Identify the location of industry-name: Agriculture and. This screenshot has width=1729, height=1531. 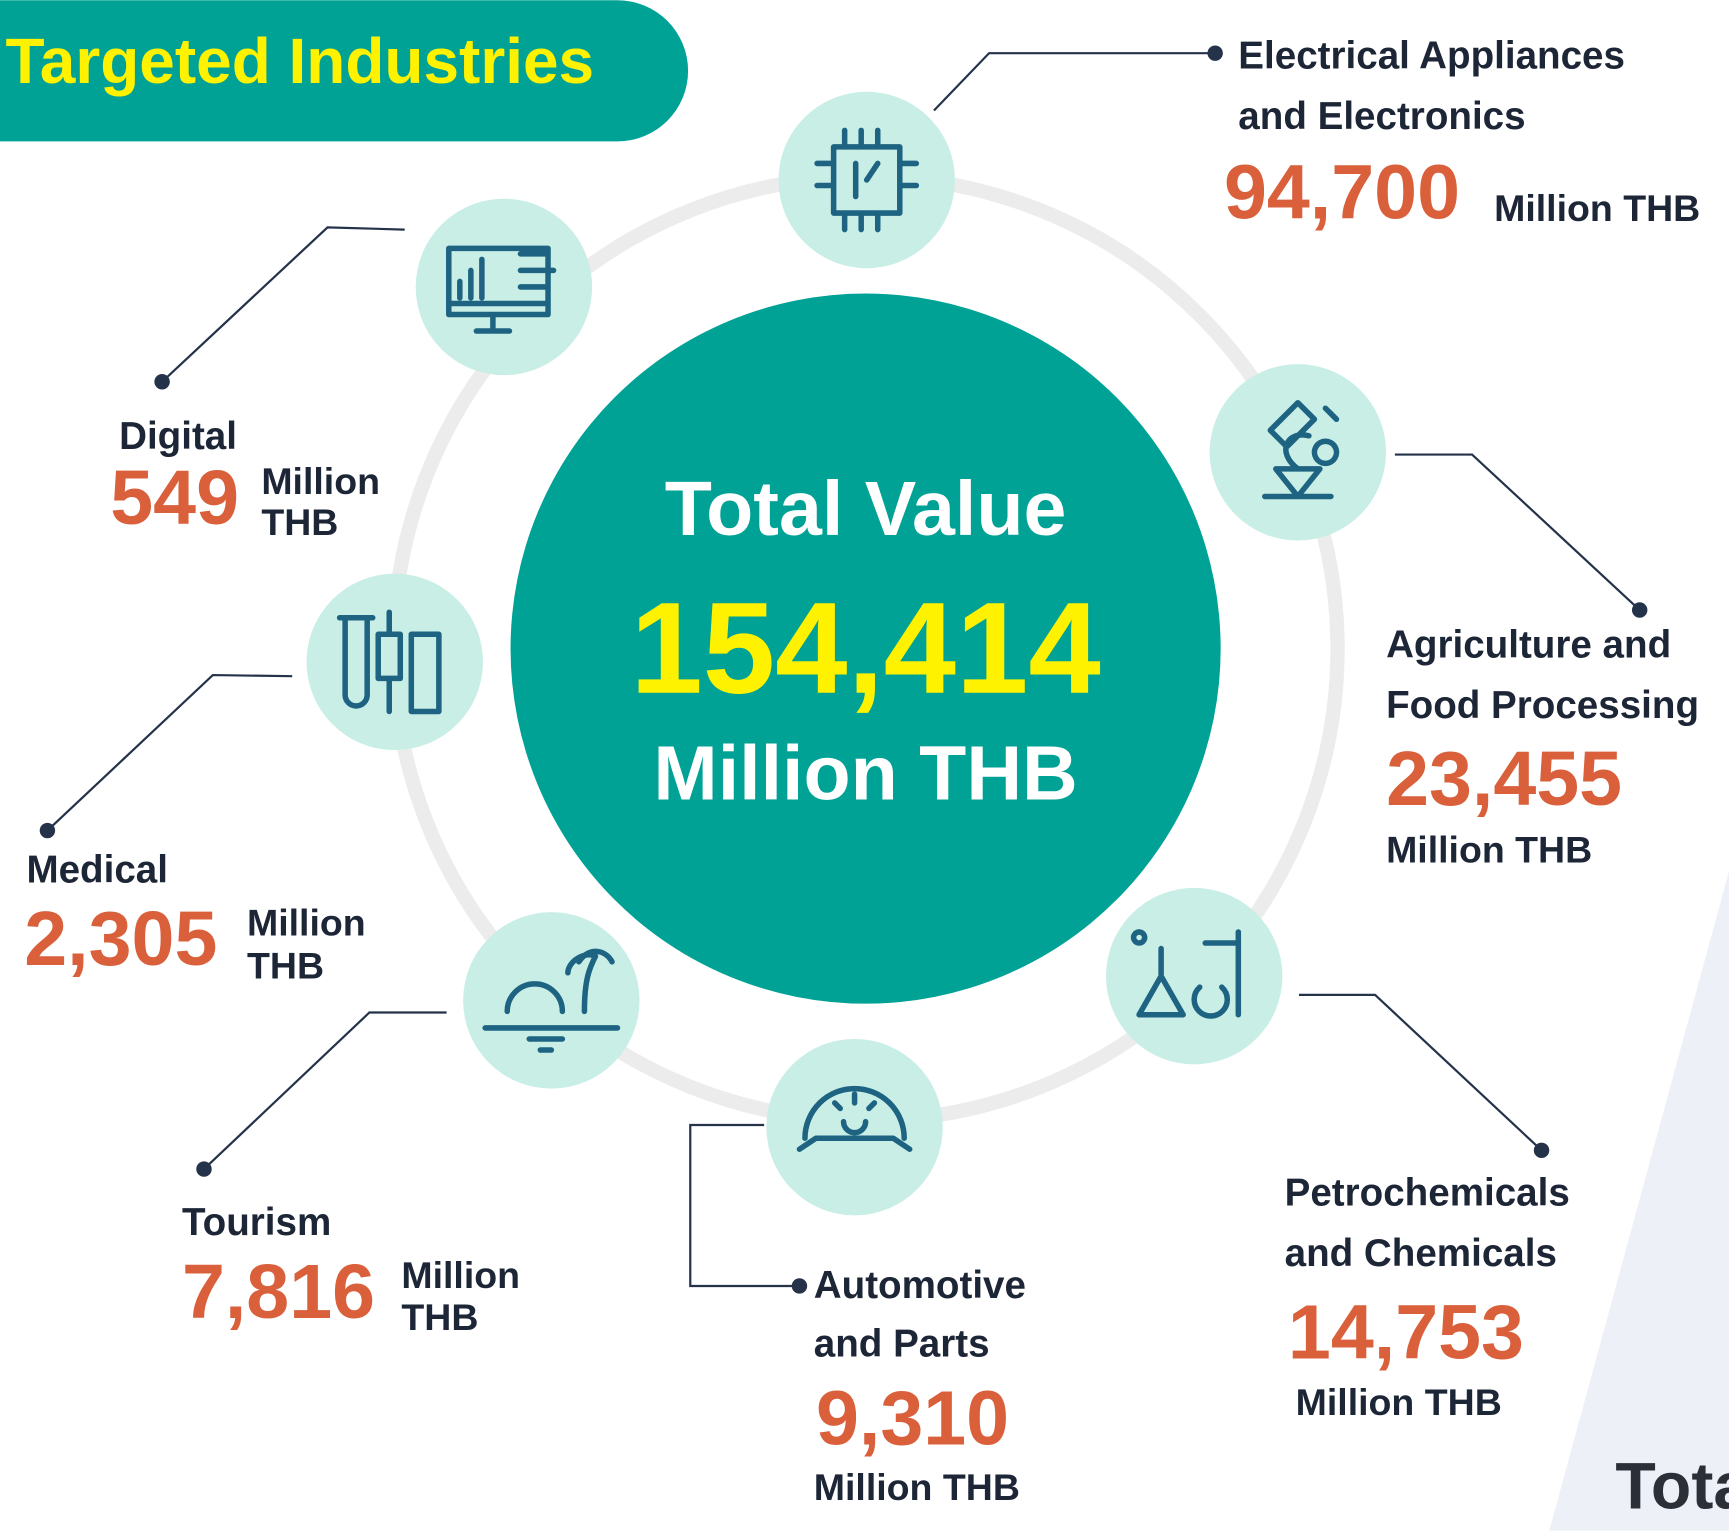
(1528, 644).